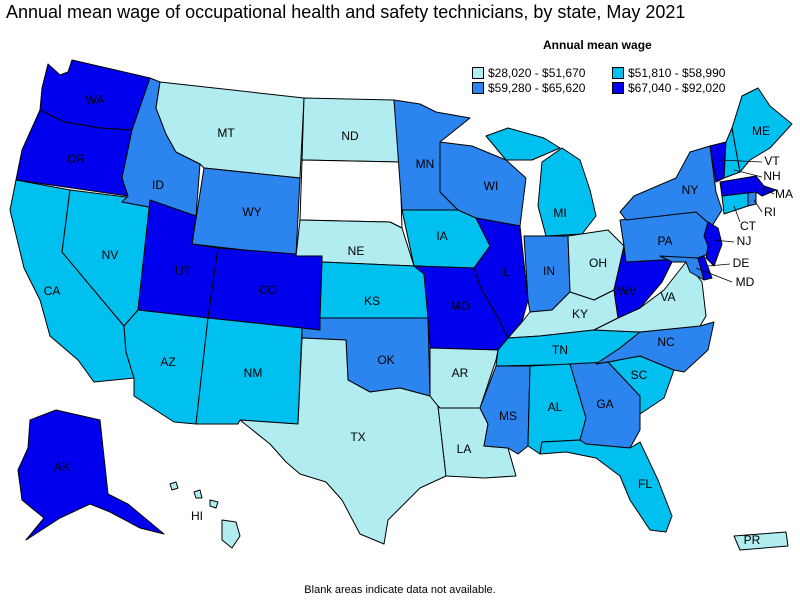 The height and width of the screenshot is (600, 800). I want to click on label-NC: NC, so click(666, 342).